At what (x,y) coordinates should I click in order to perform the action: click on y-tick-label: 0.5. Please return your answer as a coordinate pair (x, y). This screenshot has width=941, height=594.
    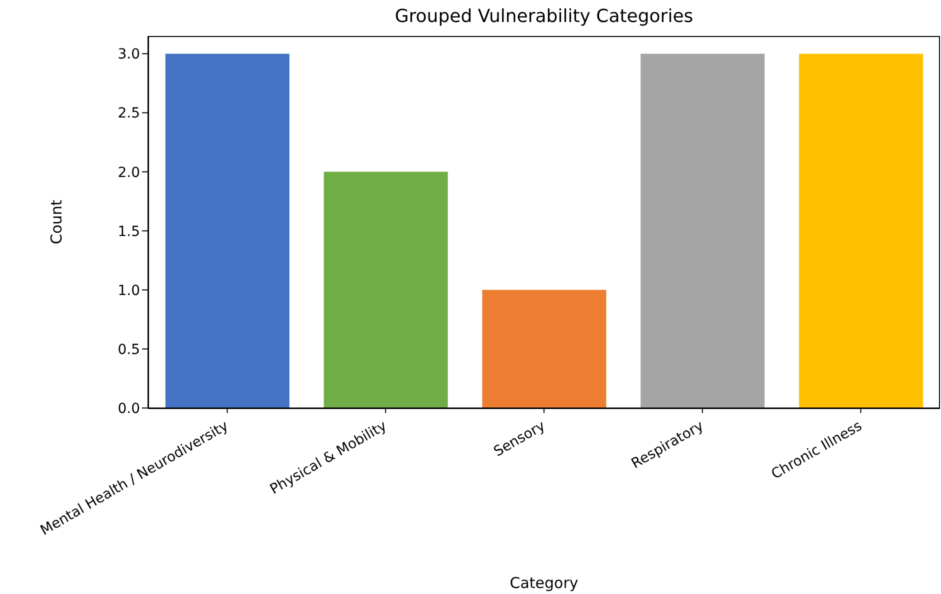
    Looking at the image, I should click on (129, 350).